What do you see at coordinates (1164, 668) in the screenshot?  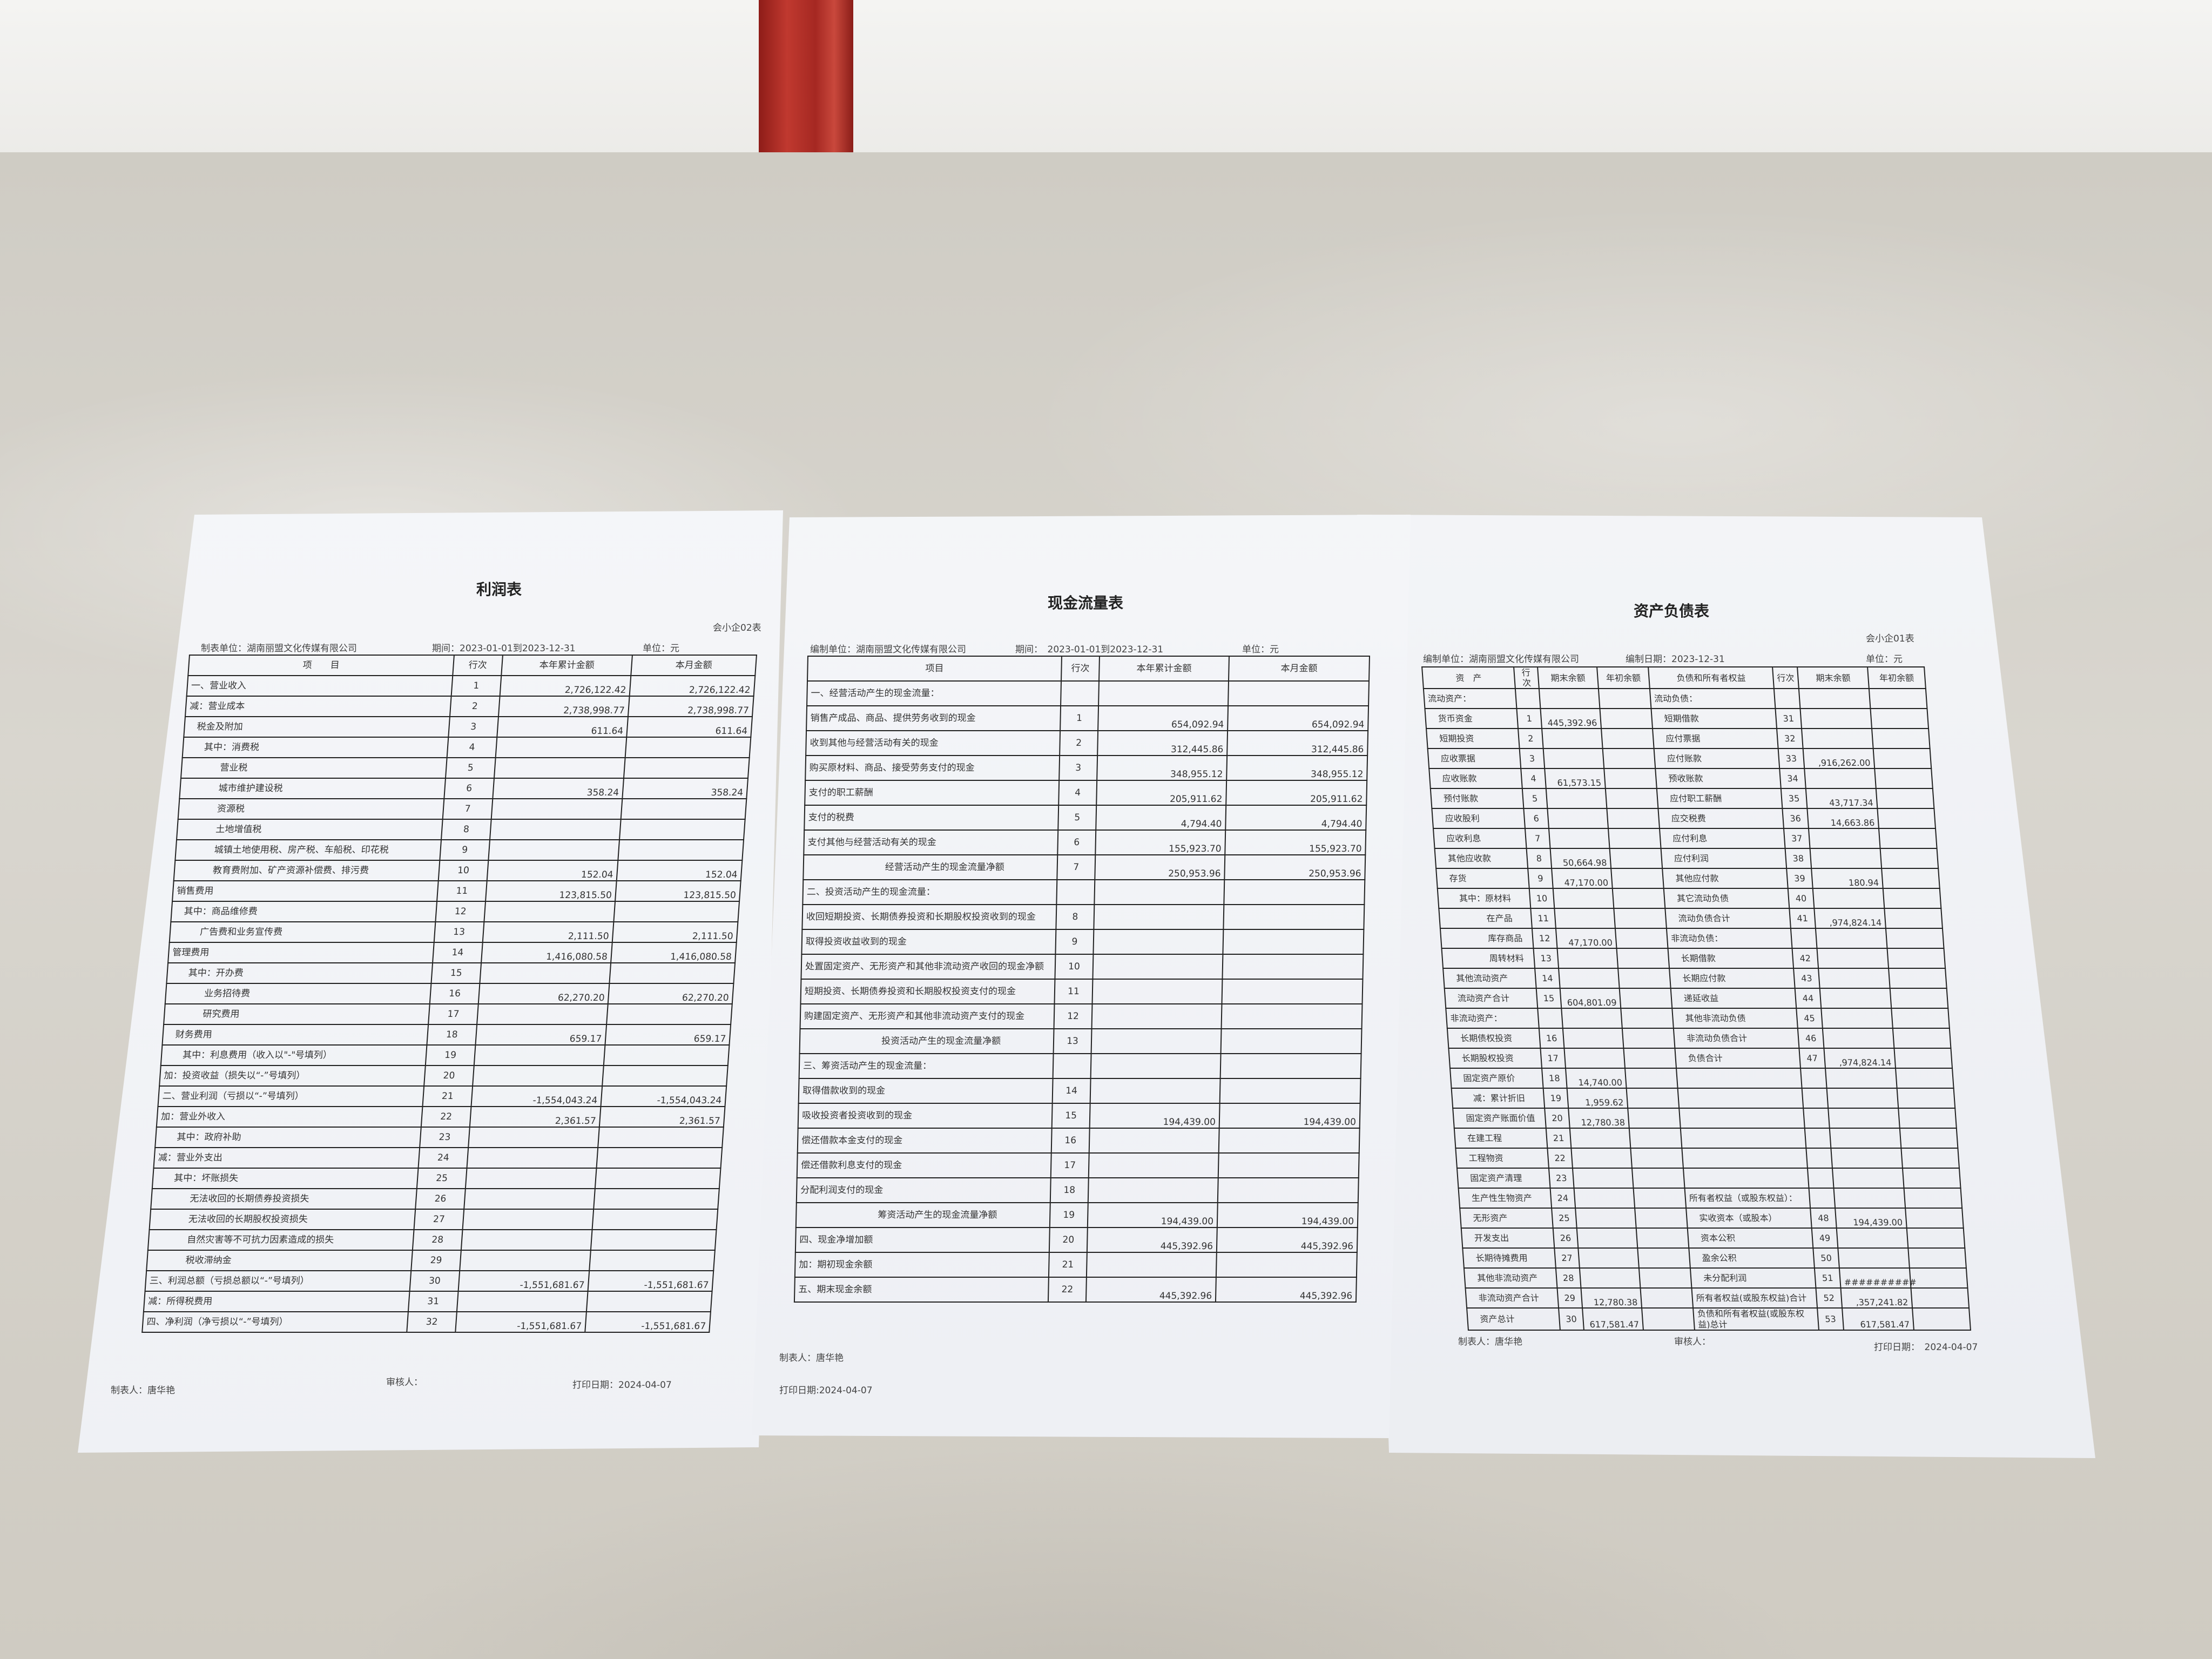 I see `column-header: 本年累计金额` at bounding box center [1164, 668].